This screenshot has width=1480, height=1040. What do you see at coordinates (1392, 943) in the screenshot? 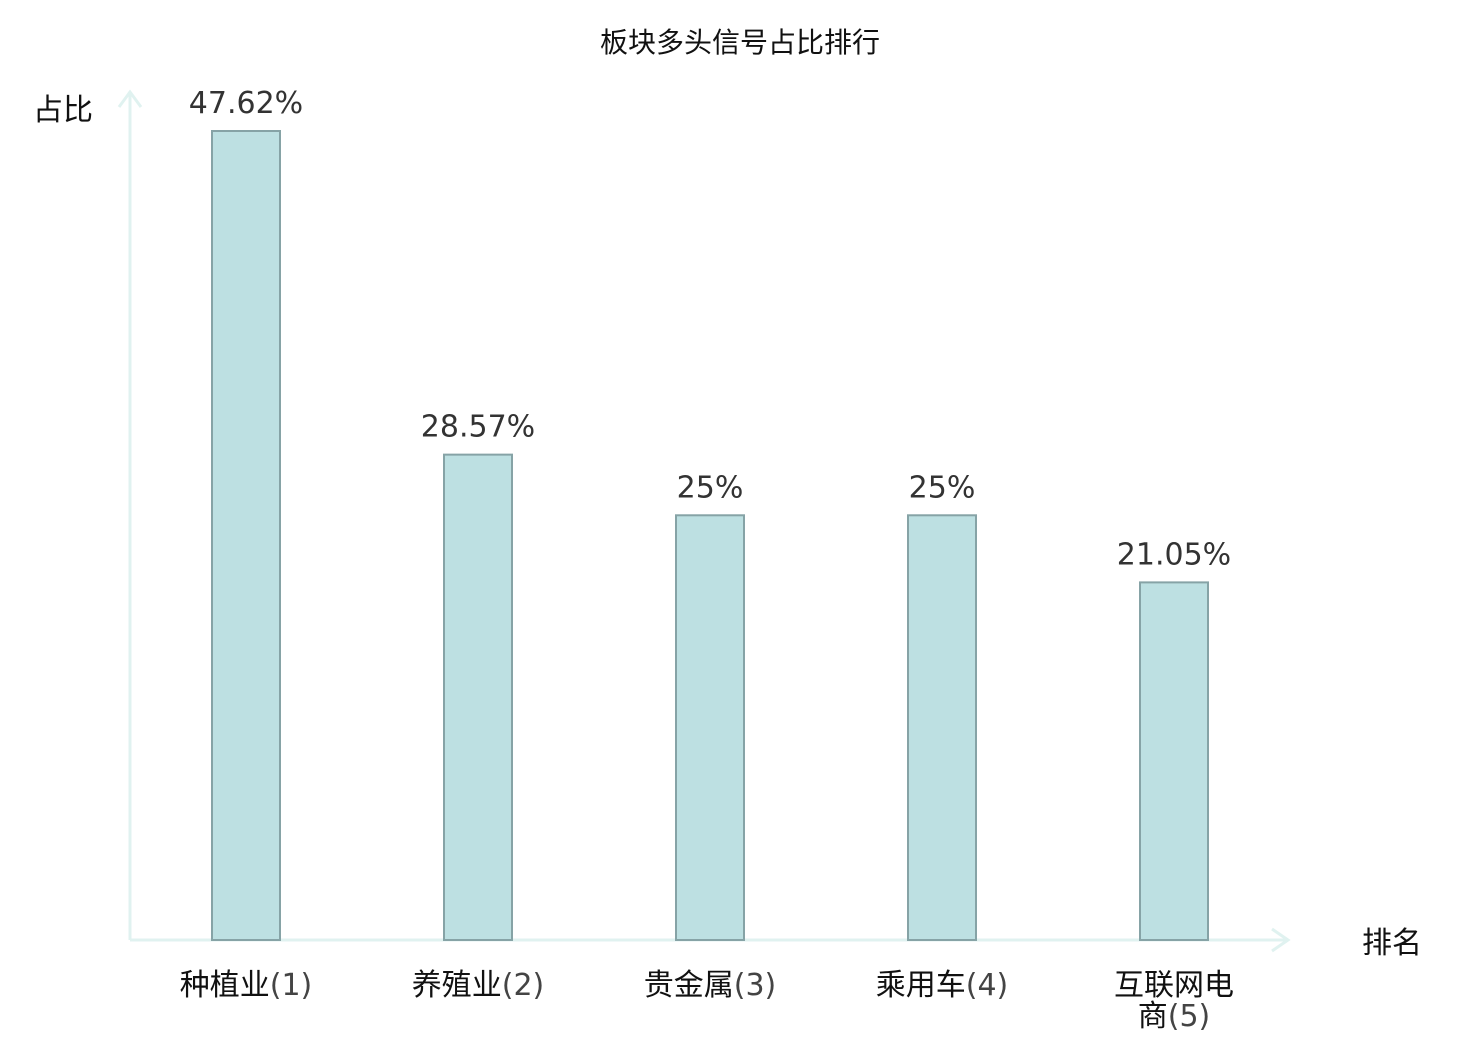
I see `x-axis-label: 排名` at bounding box center [1392, 943].